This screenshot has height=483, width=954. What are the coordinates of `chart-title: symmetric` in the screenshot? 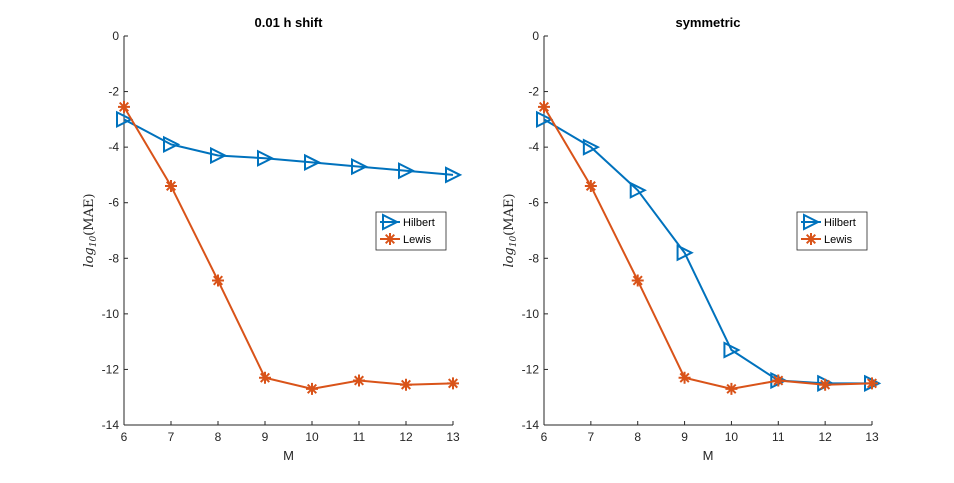 It's located at (707, 22).